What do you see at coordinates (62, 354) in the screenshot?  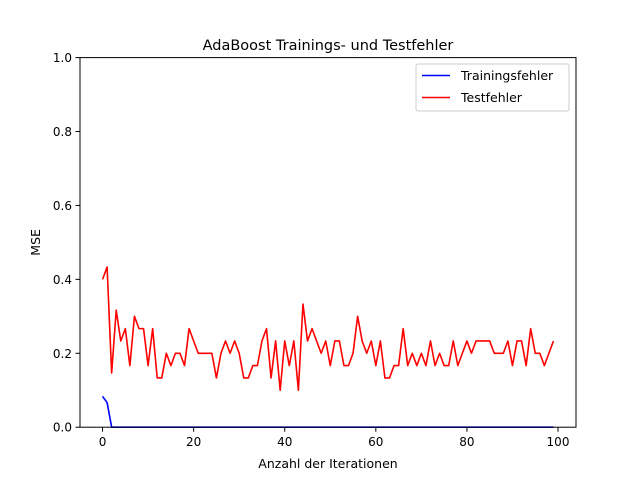 I see `y-tick-label: 0.2` at bounding box center [62, 354].